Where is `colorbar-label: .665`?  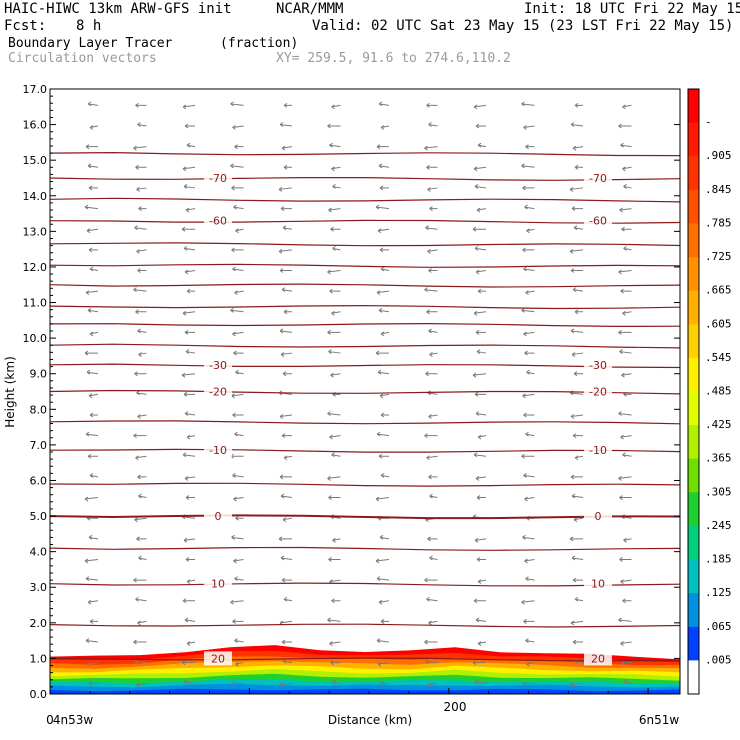
colorbar-label: .665 is located at coordinates (718, 290).